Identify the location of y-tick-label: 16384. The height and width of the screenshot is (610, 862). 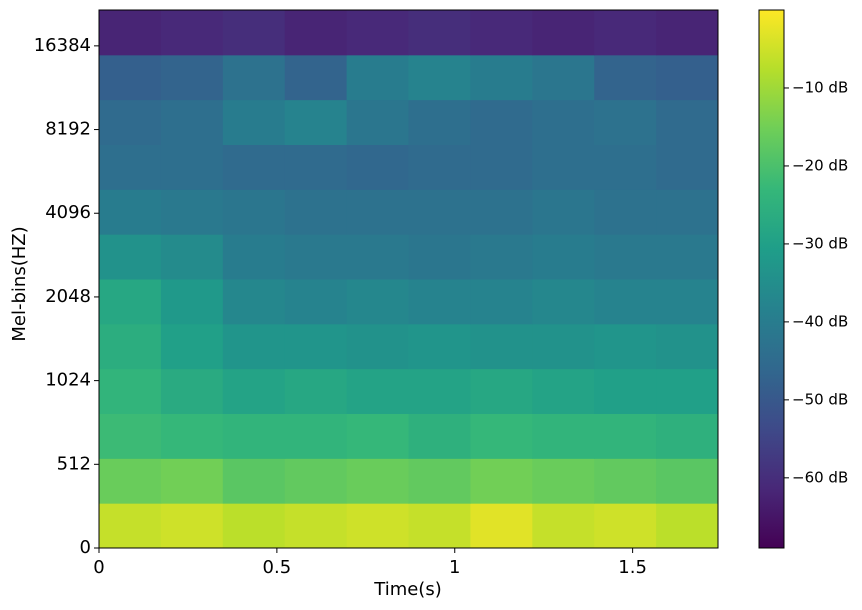
(62, 45).